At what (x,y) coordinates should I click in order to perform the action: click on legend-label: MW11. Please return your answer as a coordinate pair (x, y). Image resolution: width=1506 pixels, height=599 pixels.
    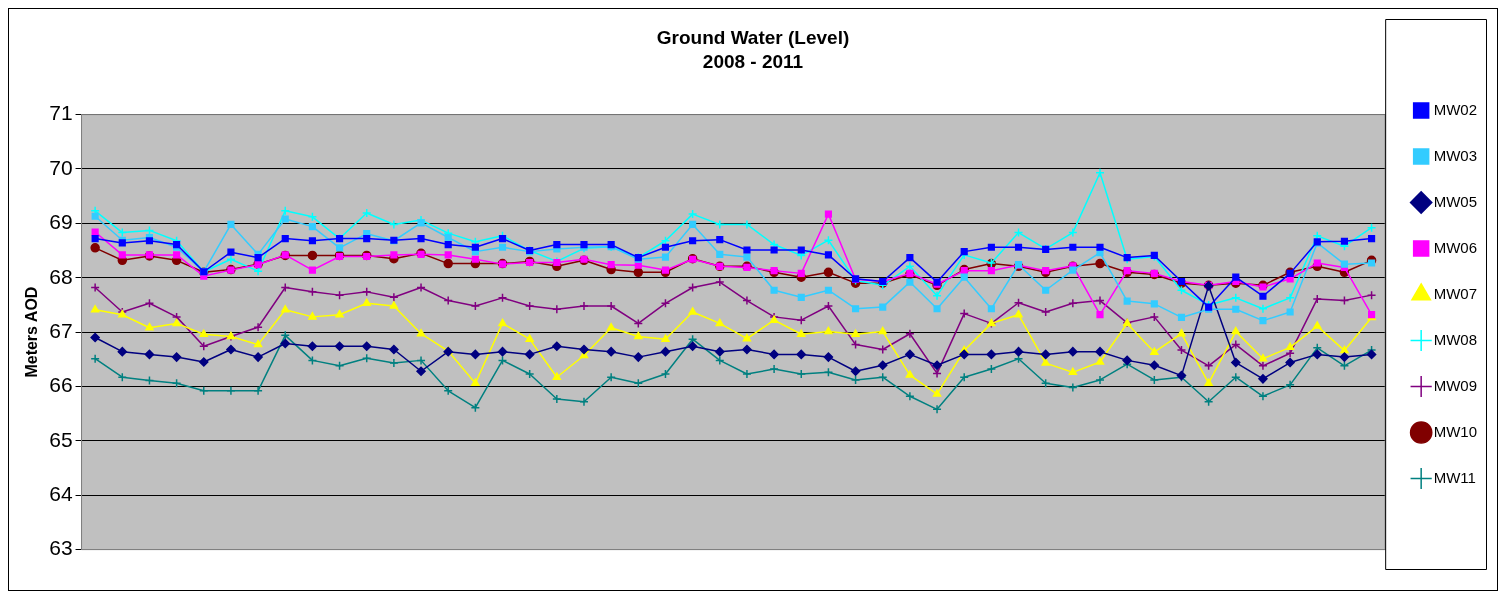
    Looking at the image, I should click on (1454, 477).